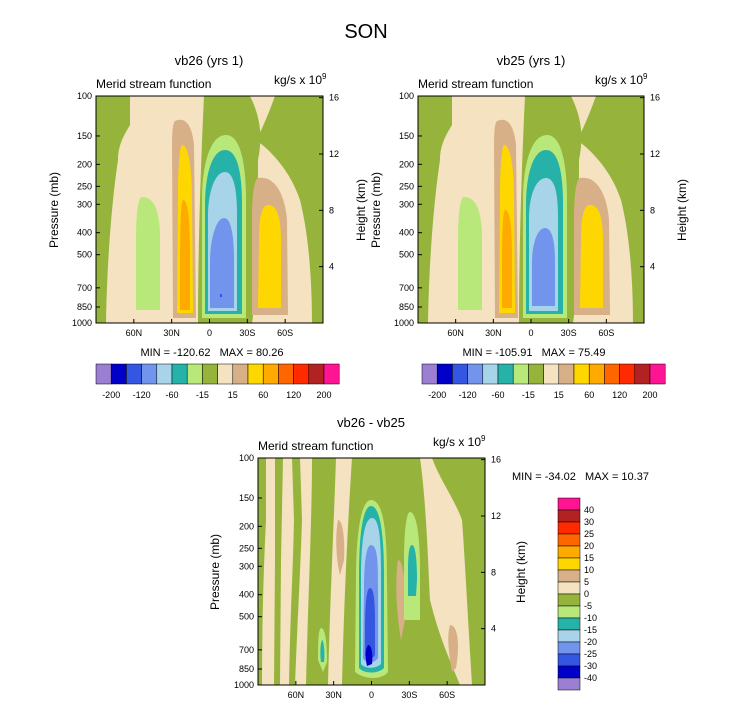 The width and height of the screenshot is (733, 713). What do you see at coordinates (507, 259) in the screenshot?
I see `panel-2-band-orange` at bounding box center [507, 259].